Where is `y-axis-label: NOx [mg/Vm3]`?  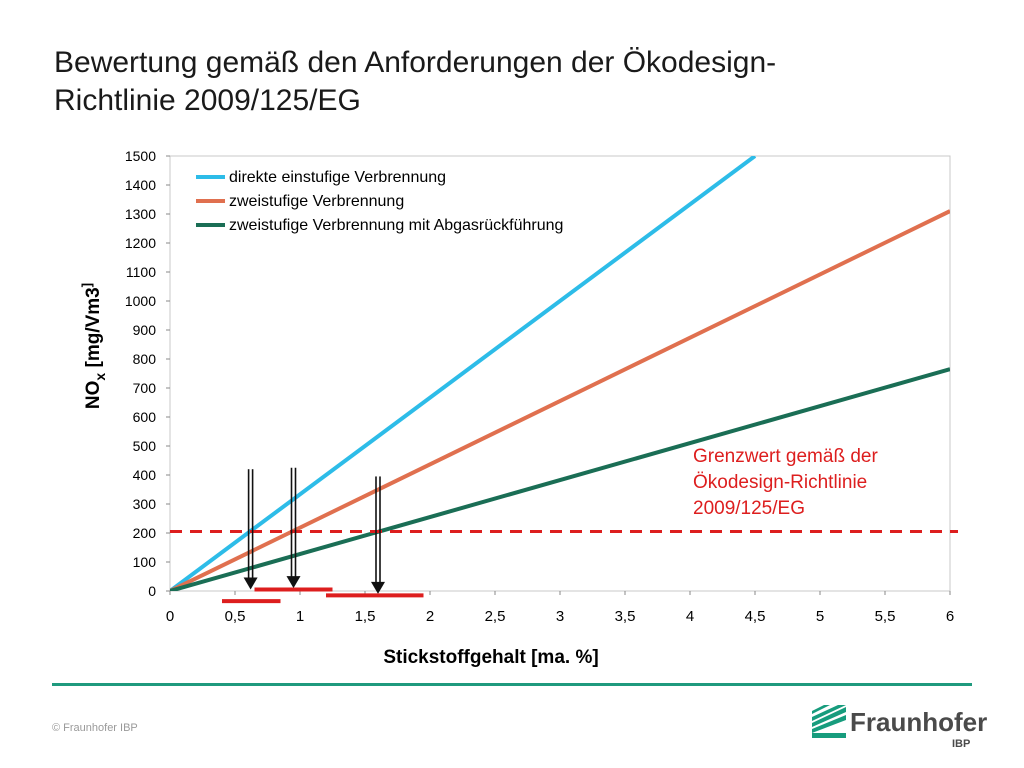
y-axis-label: NOx [mg/Vm3] is located at coordinates (93, 346).